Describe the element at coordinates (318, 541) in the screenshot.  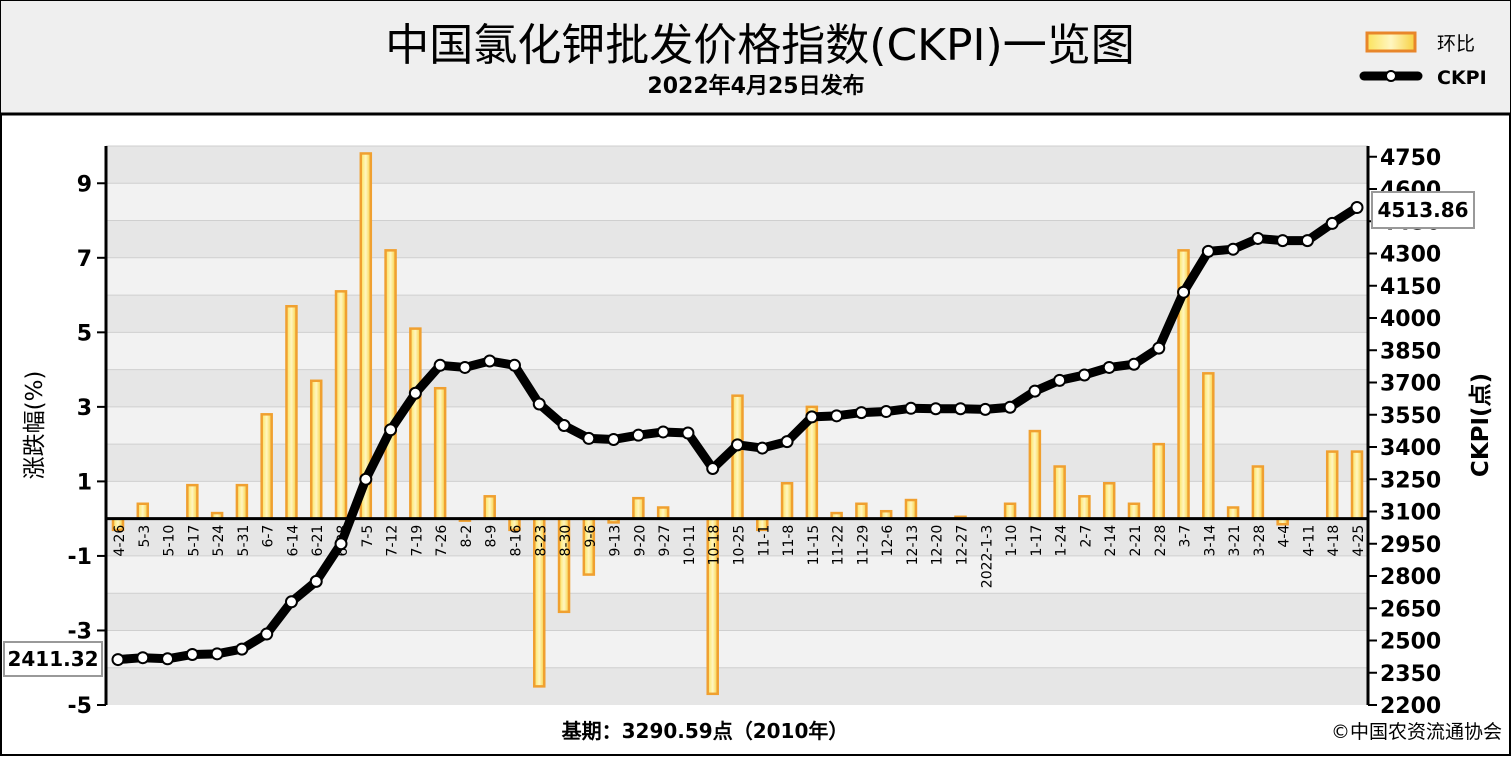
I see `x-tick-label: 6-21` at that location.